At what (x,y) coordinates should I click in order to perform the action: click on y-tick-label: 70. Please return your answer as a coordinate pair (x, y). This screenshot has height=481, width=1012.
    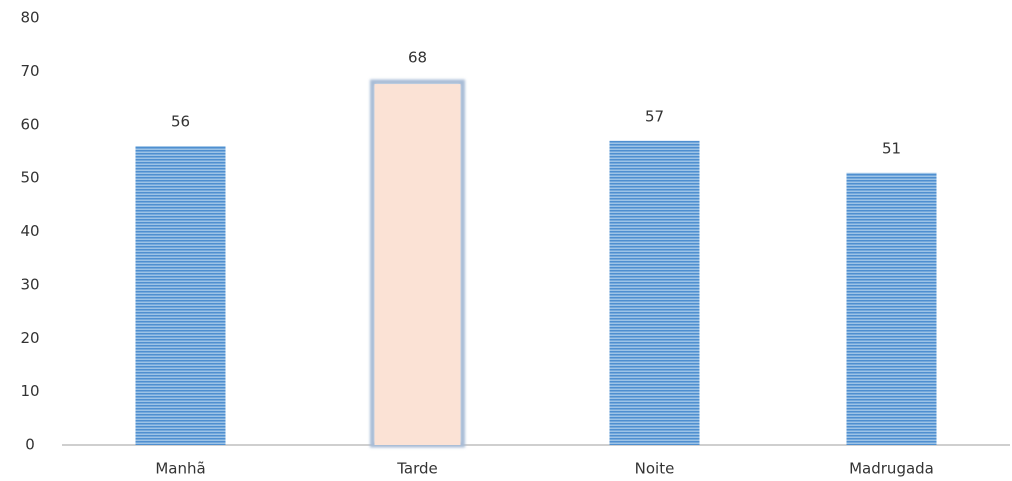
    Looking at the image, I should click on (29, 71).